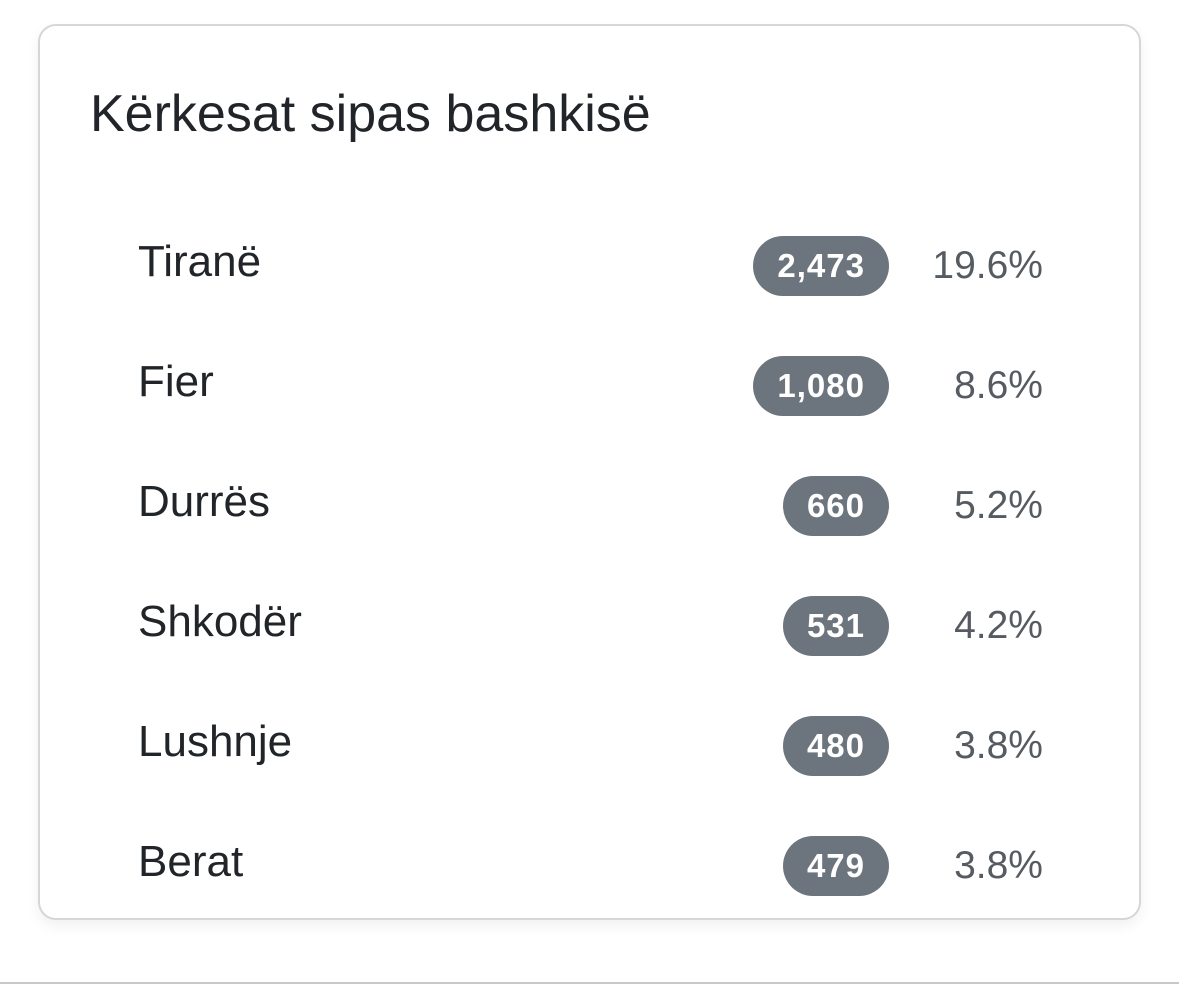  I want to click on count-badge: 660, so click(835, 506).